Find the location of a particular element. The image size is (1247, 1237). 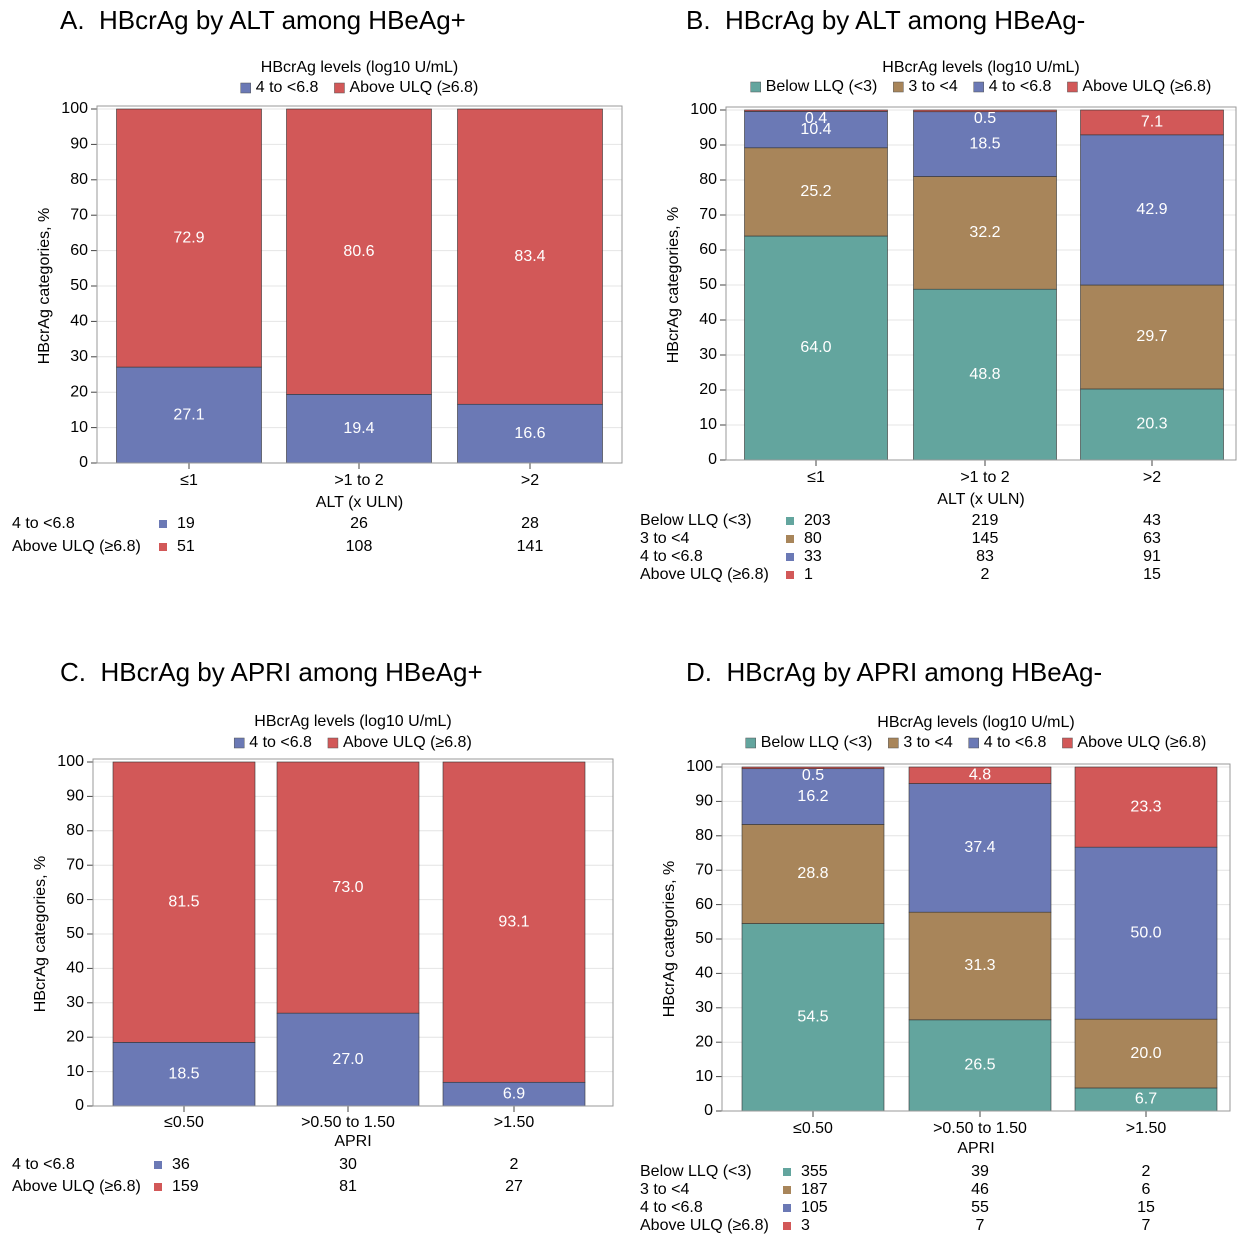

value-label: 27.1 is located at coordinates (188, 414).